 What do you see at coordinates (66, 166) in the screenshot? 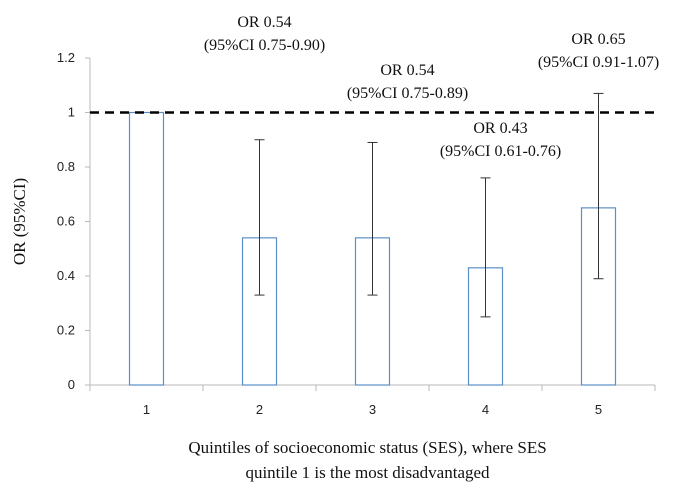
I see `y-tick-label: 0.8` at bounding box center [66, 166].